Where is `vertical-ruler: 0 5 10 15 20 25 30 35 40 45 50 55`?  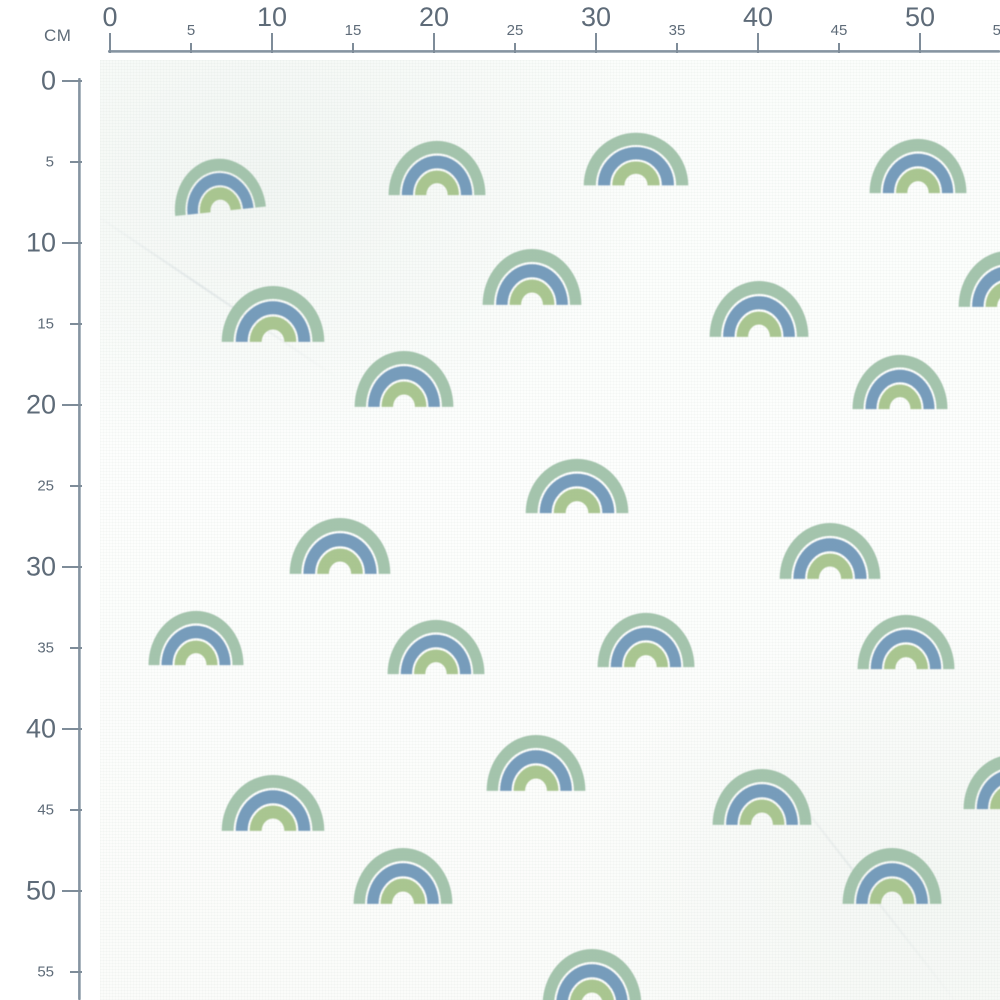 vertical-ruler: 0 5 10 15 20 25 30 35 40 45 50 55 is located at coordinates (50, 500).